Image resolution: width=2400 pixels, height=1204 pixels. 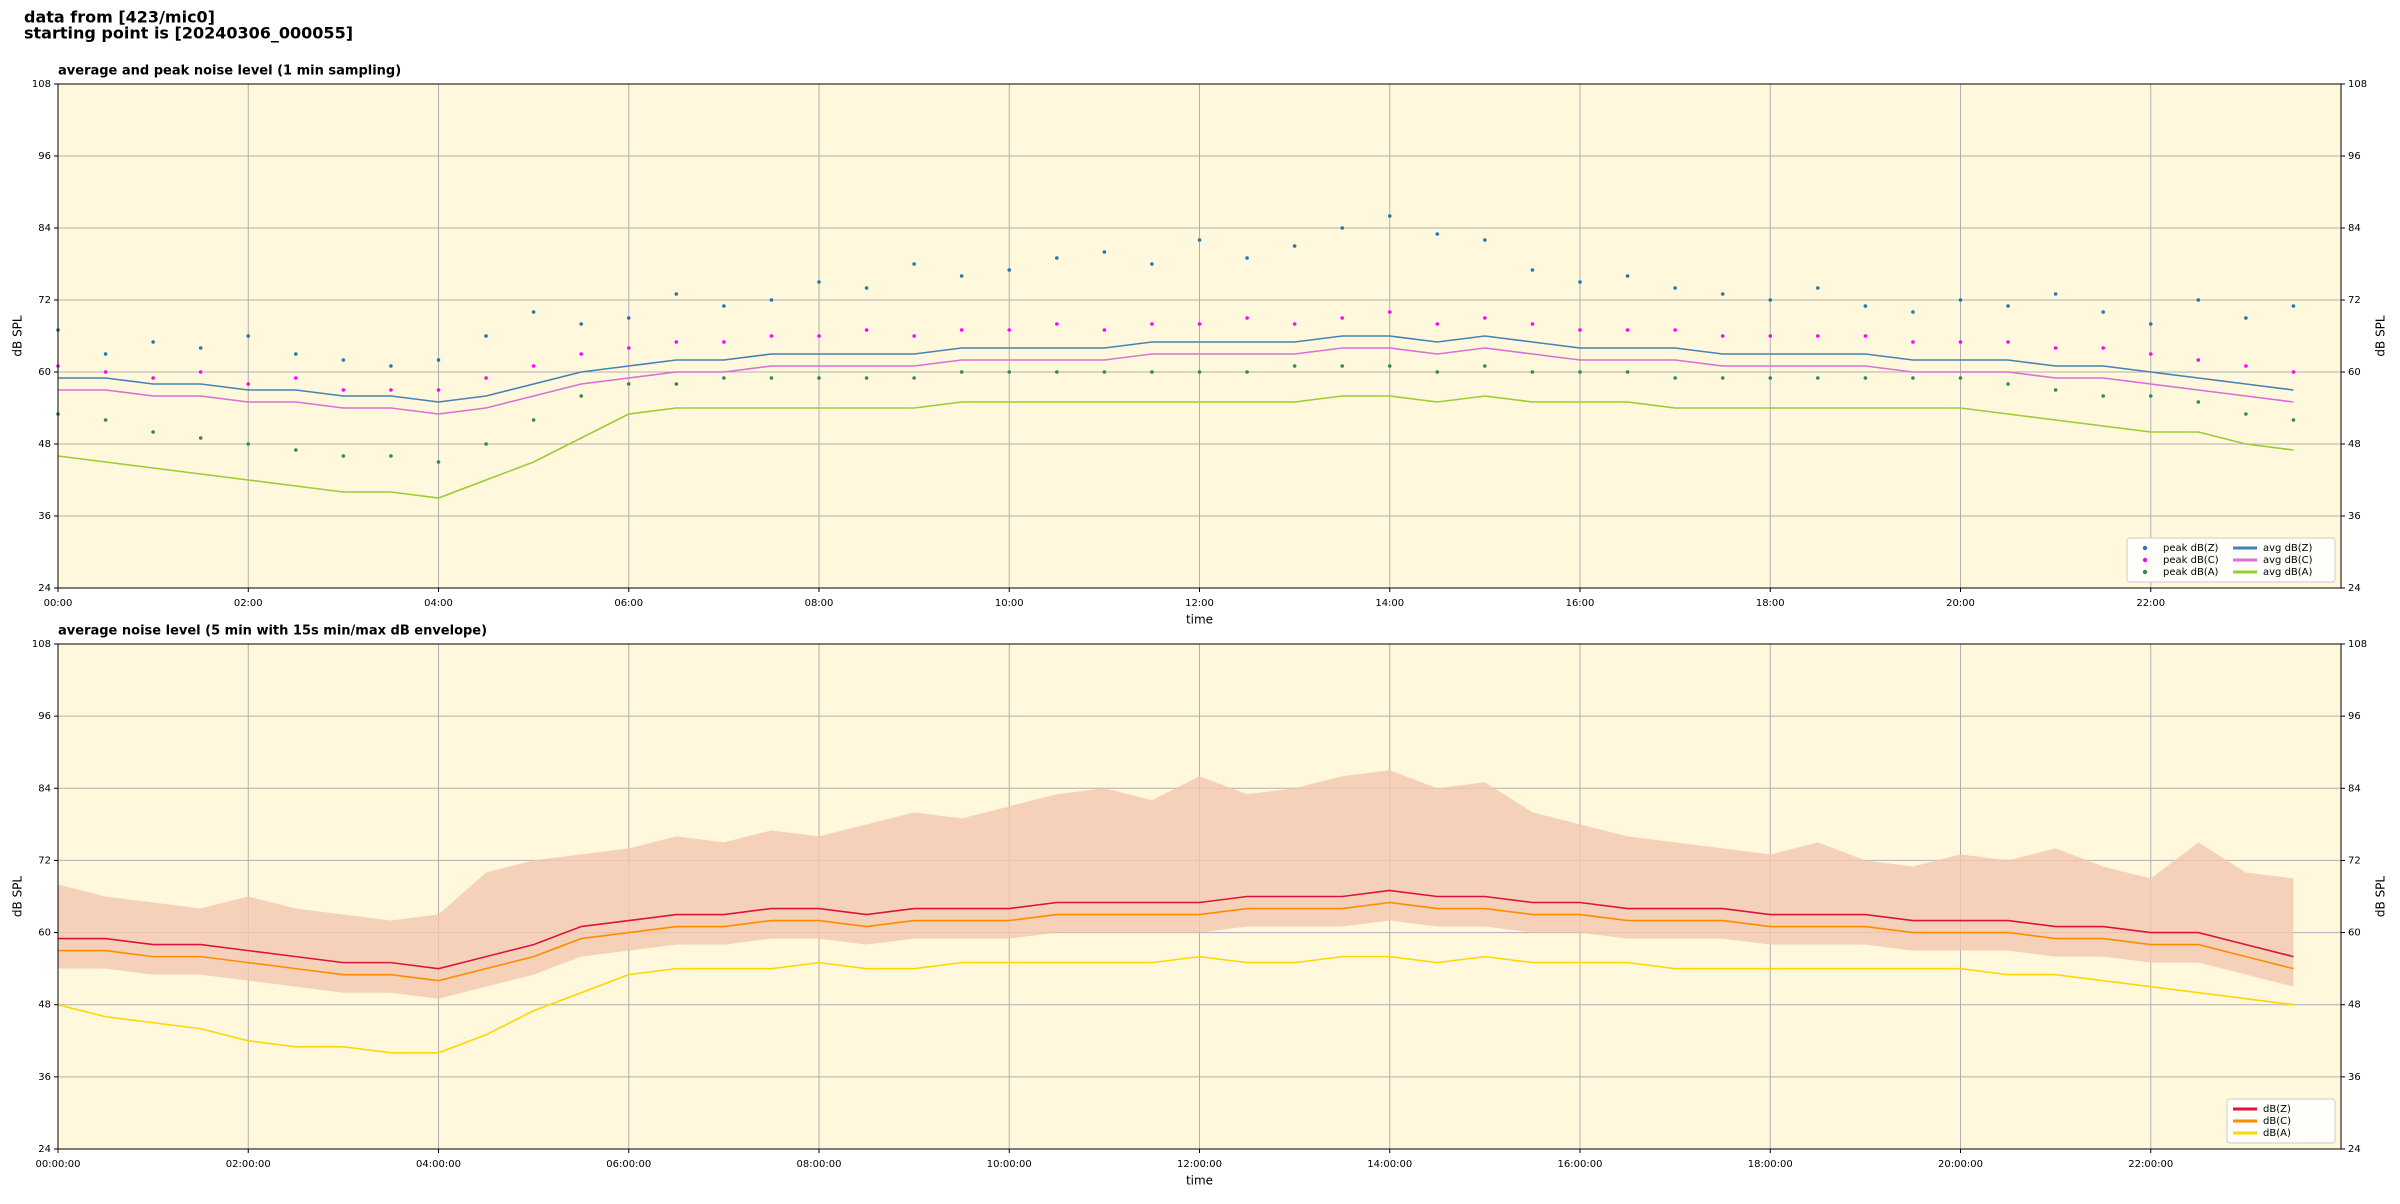 What do you see at coordinates (2288, 548) in the screenshot?
I see `legend-label: avg dB(Z)` at bounding box center [2288, 548].